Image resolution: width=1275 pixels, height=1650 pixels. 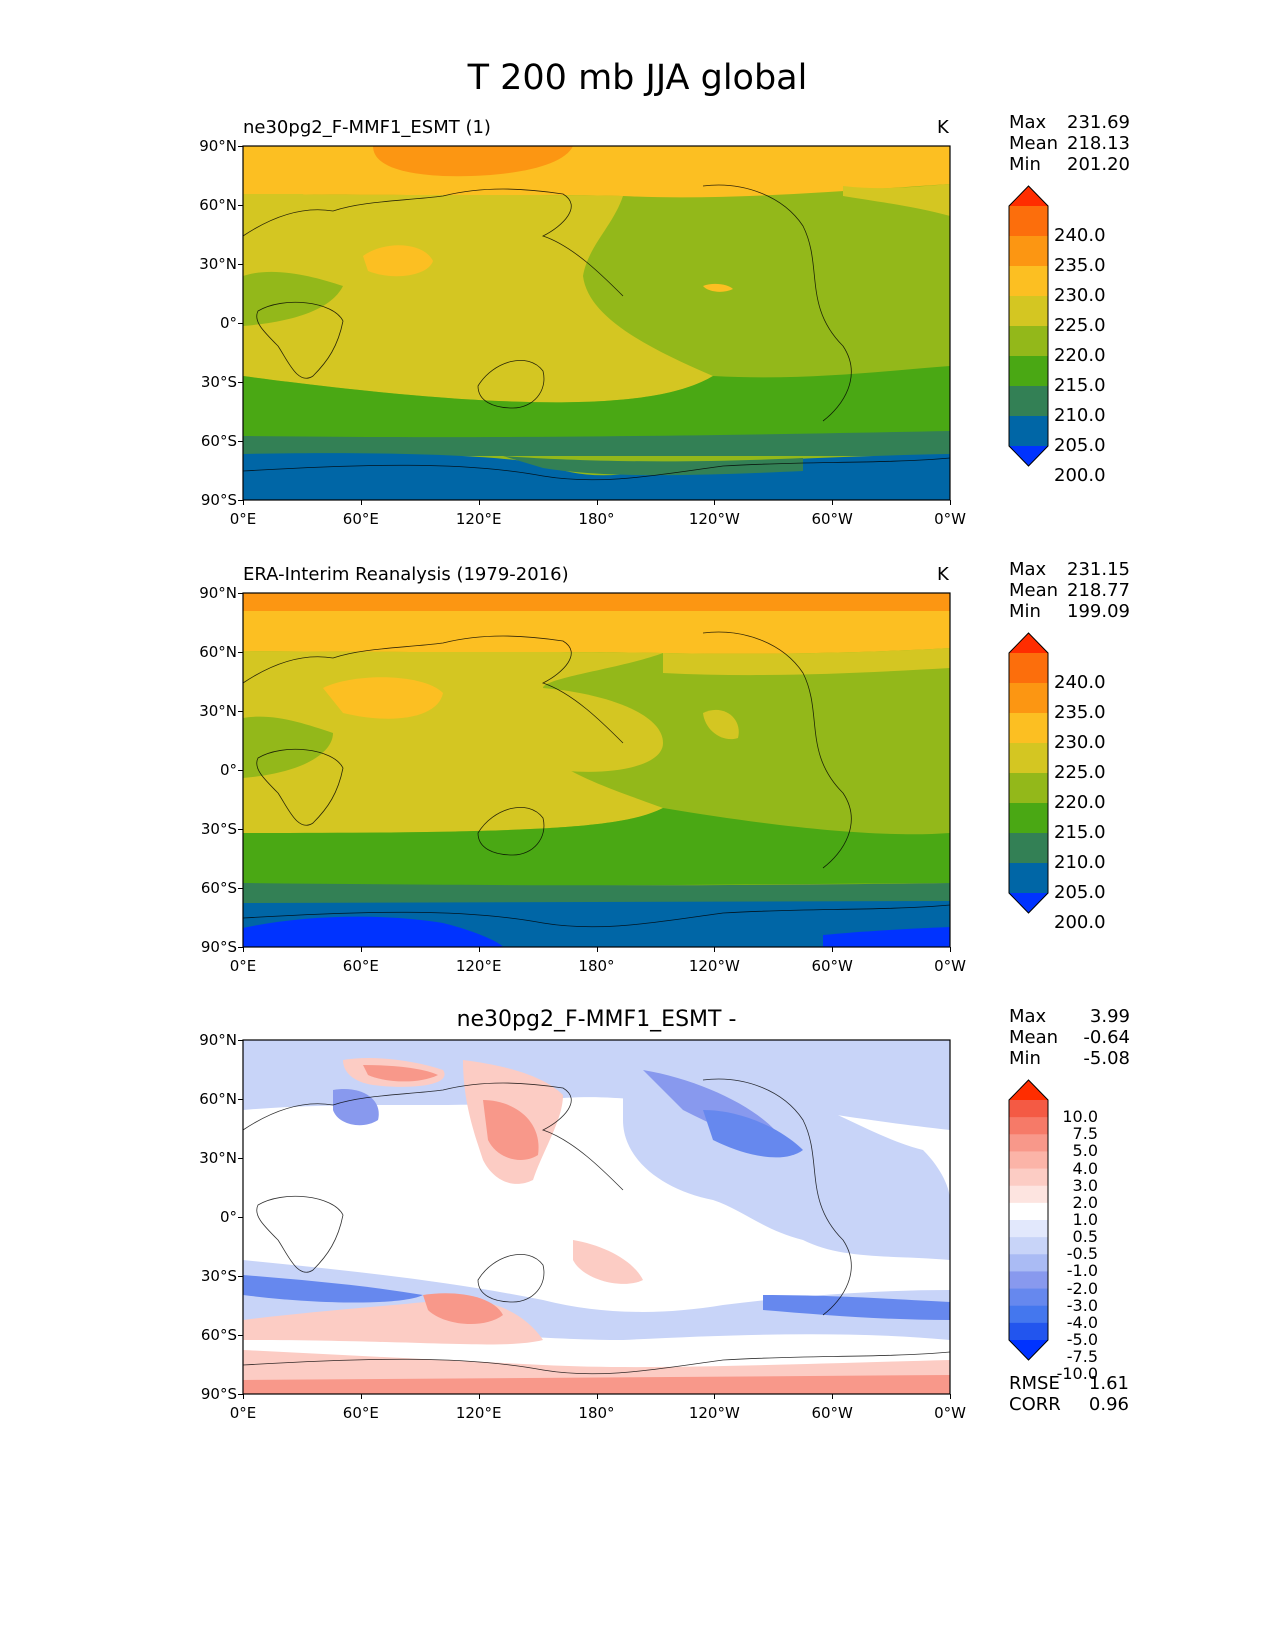 What do you see at coordinates (1082, 1254) in the screenshot?
I see `colorbar-level-label: -0.5` at bounding box center [1082, 1254].